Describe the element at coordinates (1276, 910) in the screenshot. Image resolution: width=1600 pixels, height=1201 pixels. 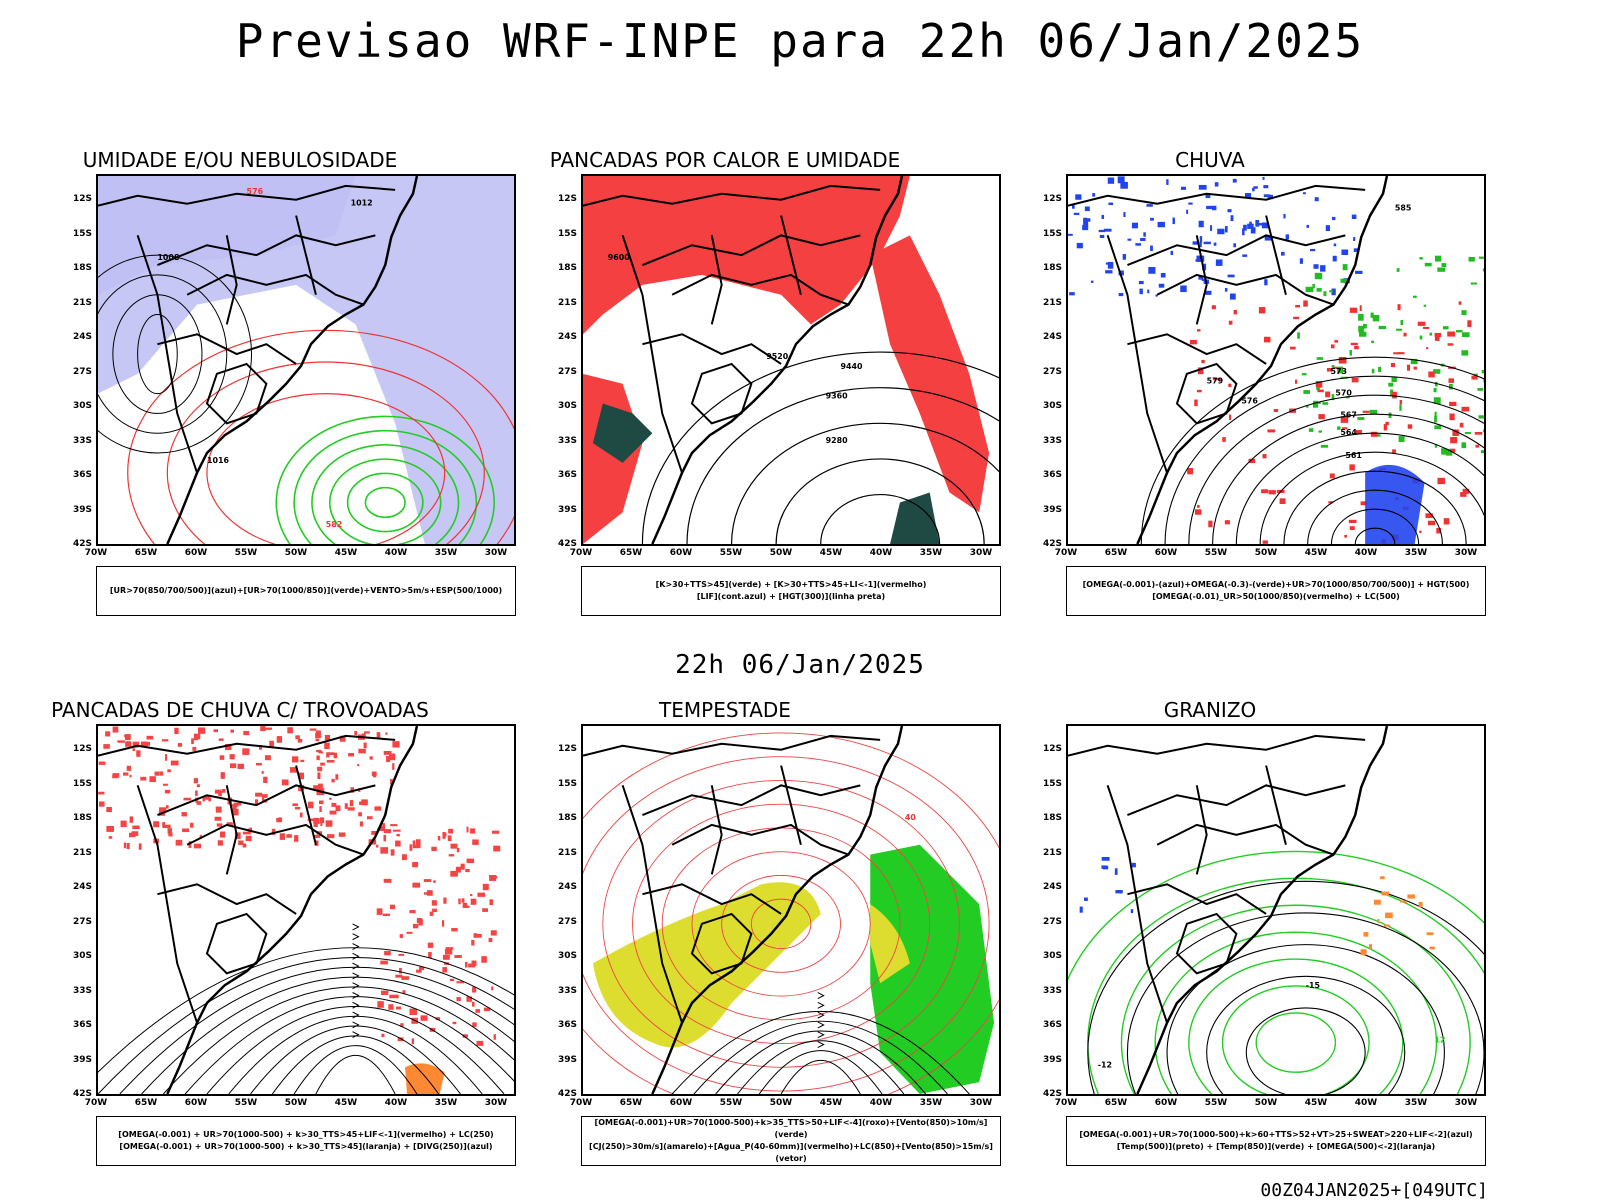
I see `map-hail: -12 -15 12` at that location.